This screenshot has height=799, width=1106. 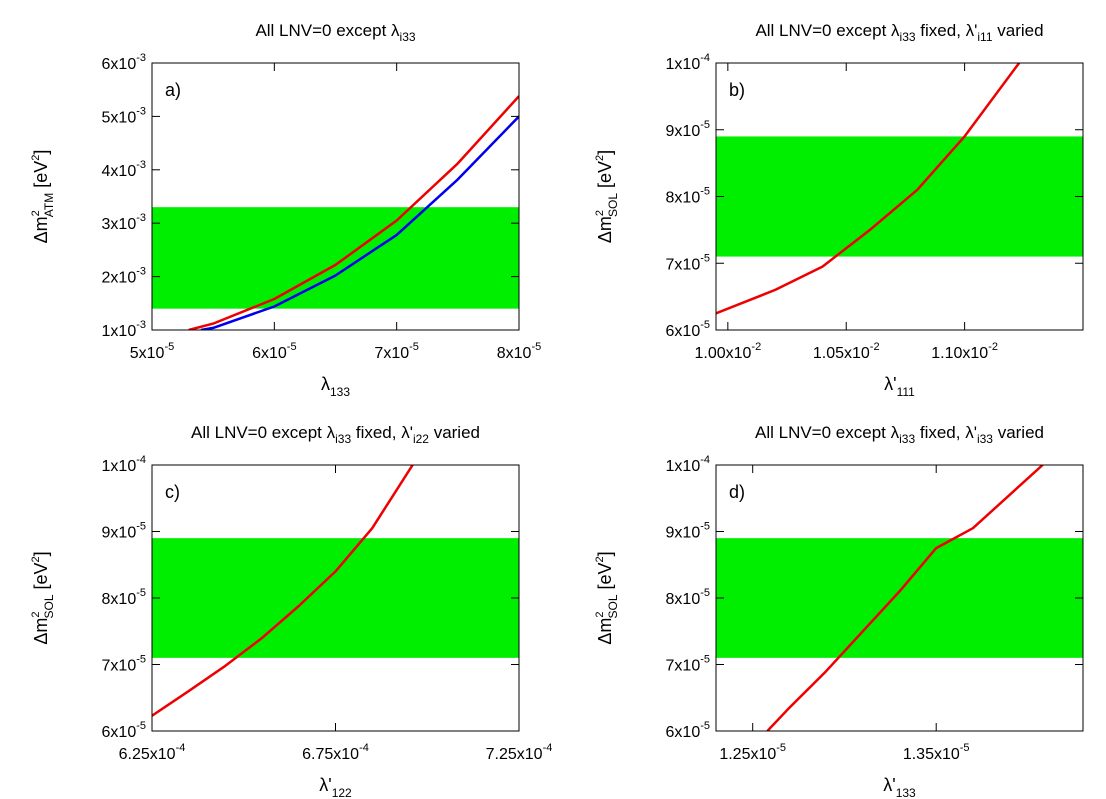 I want to click on x-tick-label: 1.00x10⁻², so click(x=727, y=351).